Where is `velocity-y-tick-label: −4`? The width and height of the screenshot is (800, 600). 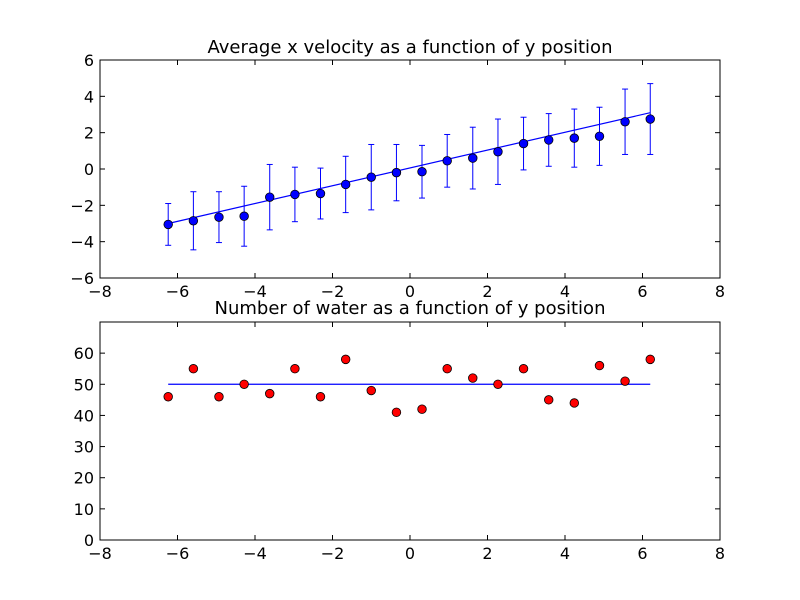 velocity-y-tick-label: −4 is located at coordinates (82, 242).